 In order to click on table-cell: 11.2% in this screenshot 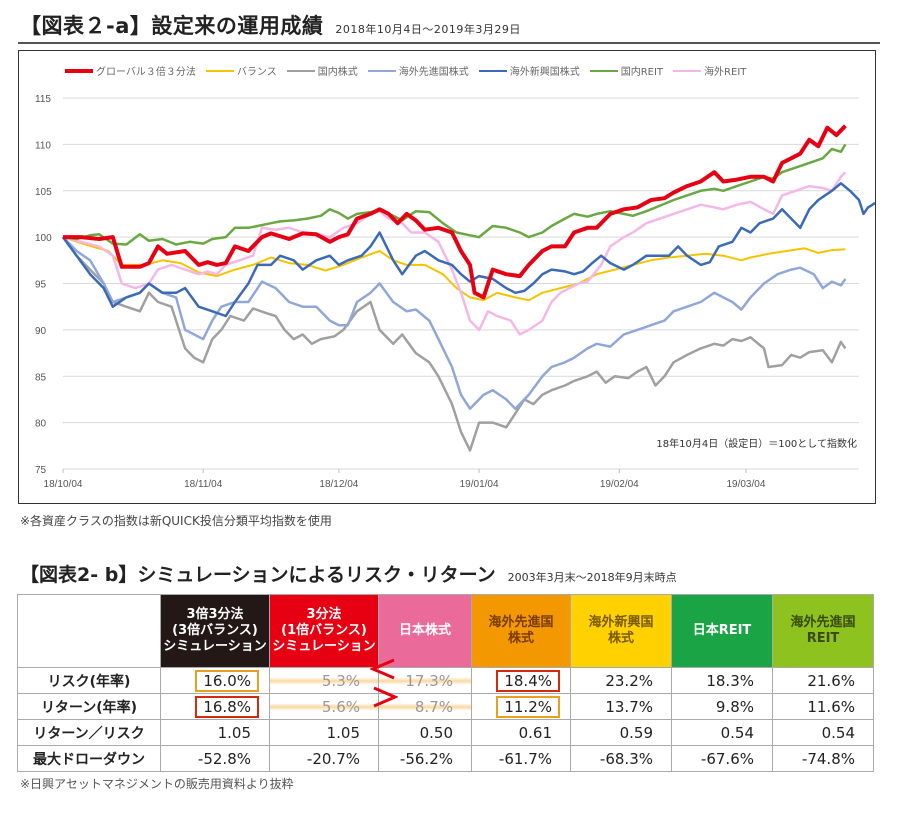, I will do `click(521, 706)`.